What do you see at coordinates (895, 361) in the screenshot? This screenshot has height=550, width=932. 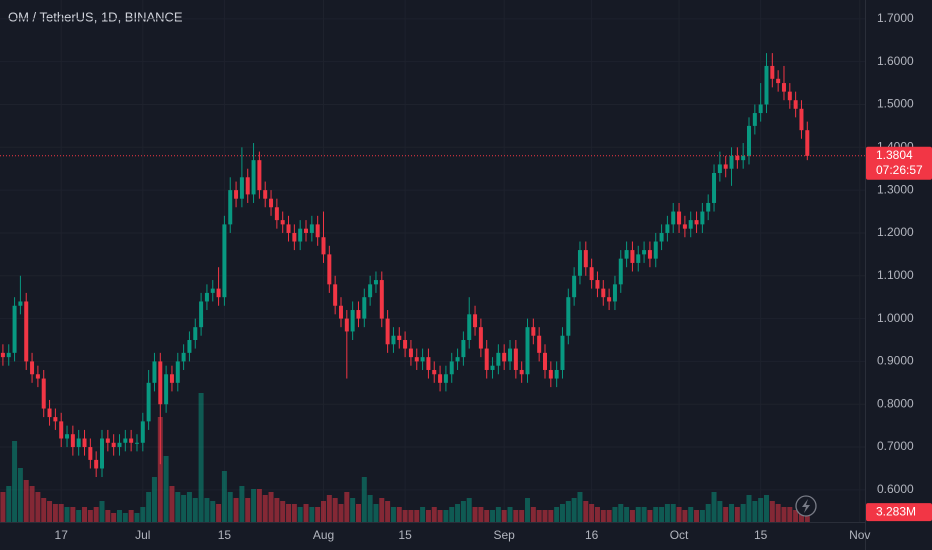 I see `y-tick-label: 0.9000` at bounding box center [895, 361].